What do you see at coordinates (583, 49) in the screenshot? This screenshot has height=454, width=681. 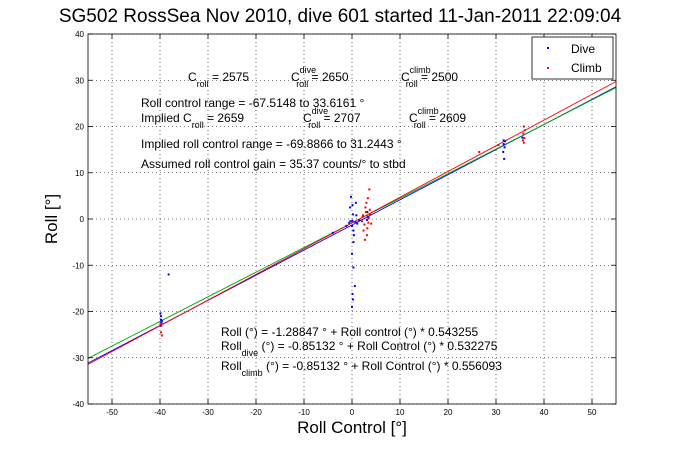 I see `legend-label-dive: Dive` at bounding box center [583, 49].